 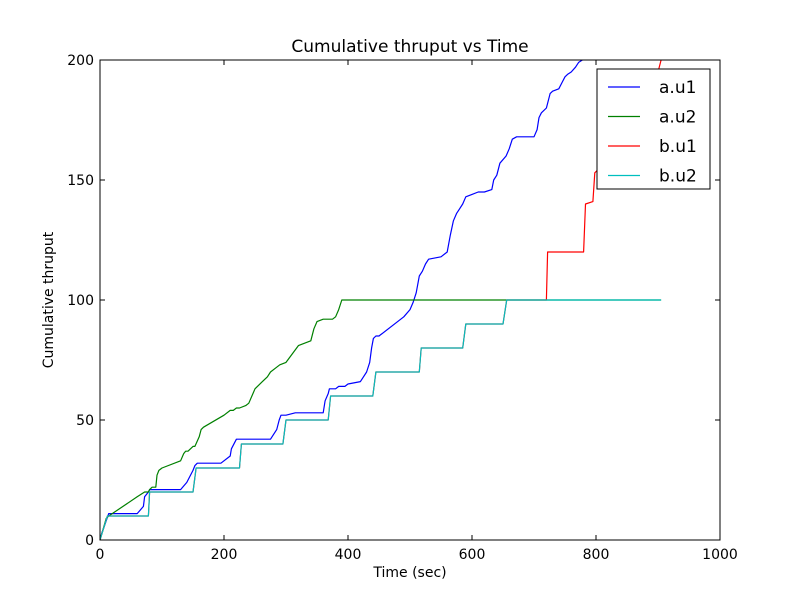 What do you see at coordinates (472, 555) in the screenshot?
I see `x-tick-label: 600` at bounding box center [472, 555].